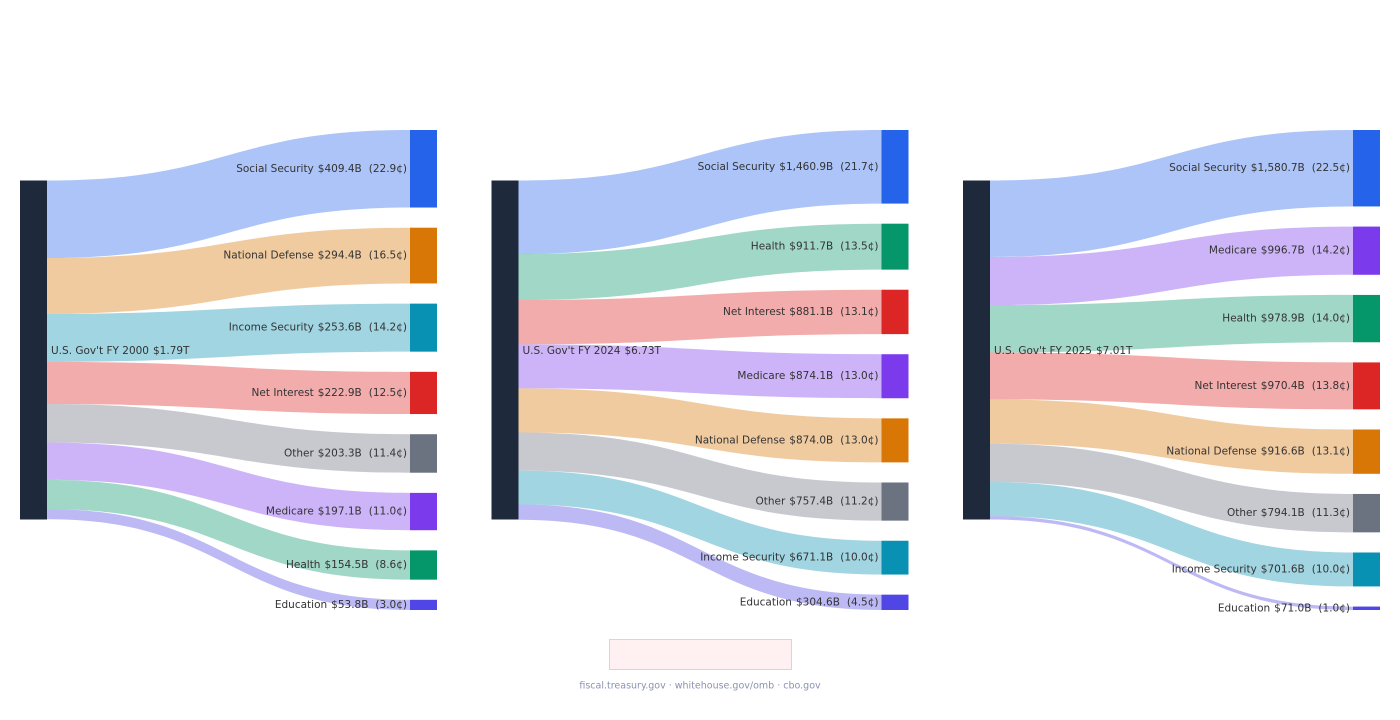 Image resolution: width=1400 pixels, height=720 pixels. I want to click on share-label: (21.7¢), so click(859, 167).